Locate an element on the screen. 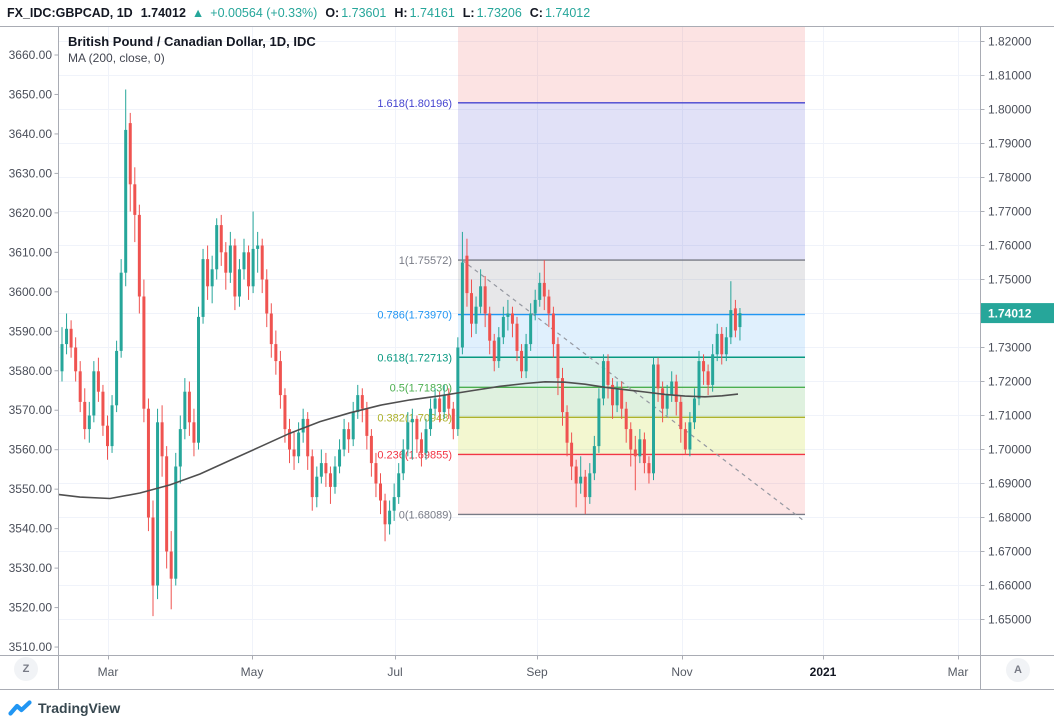 The width and height of the screenshot is (1054, 723). high-value: 1.74161 is located at coordinates (432, 13).